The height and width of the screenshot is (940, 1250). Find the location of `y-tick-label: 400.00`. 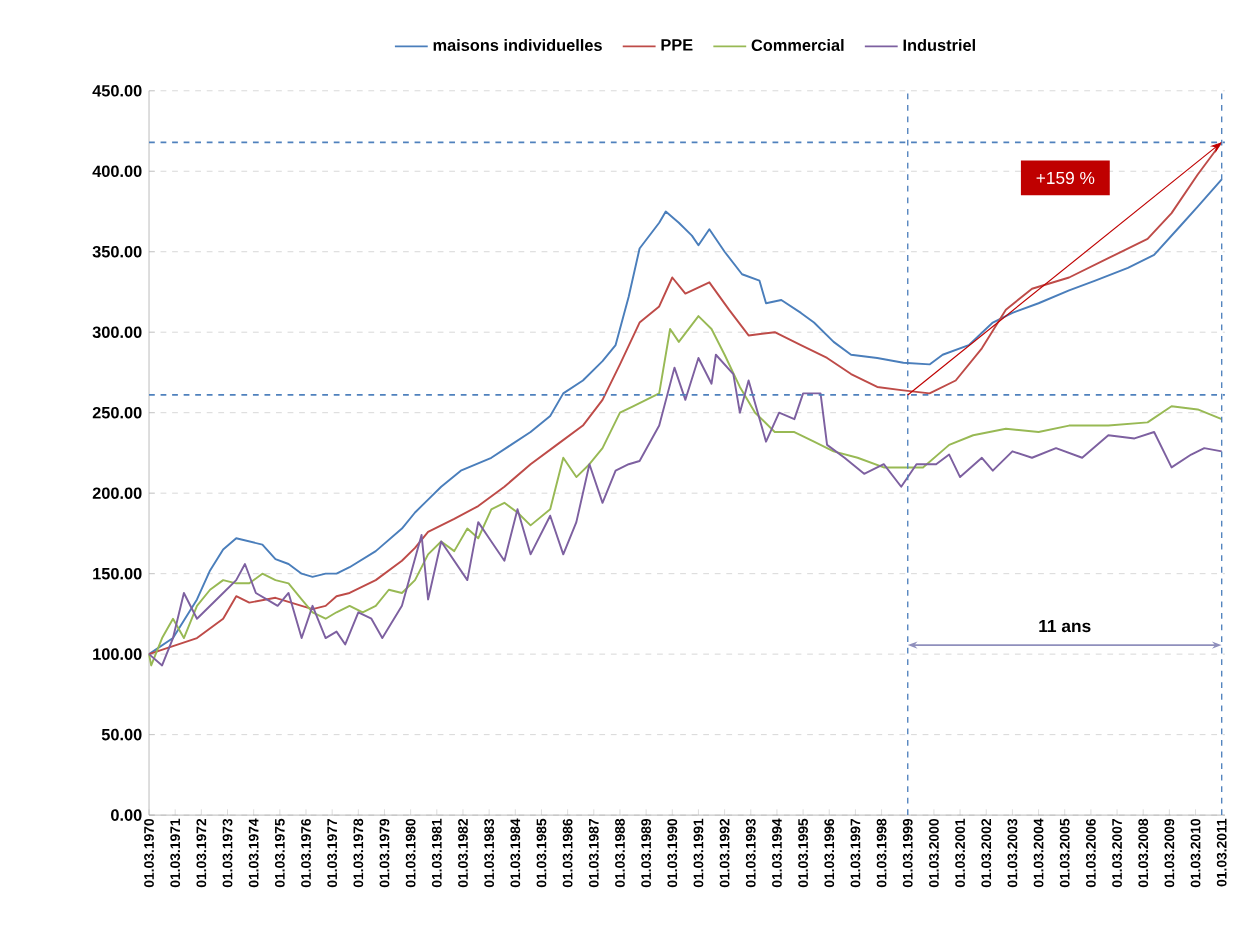

y-tick-label: 400.00 is located at coordinates (117, 171).